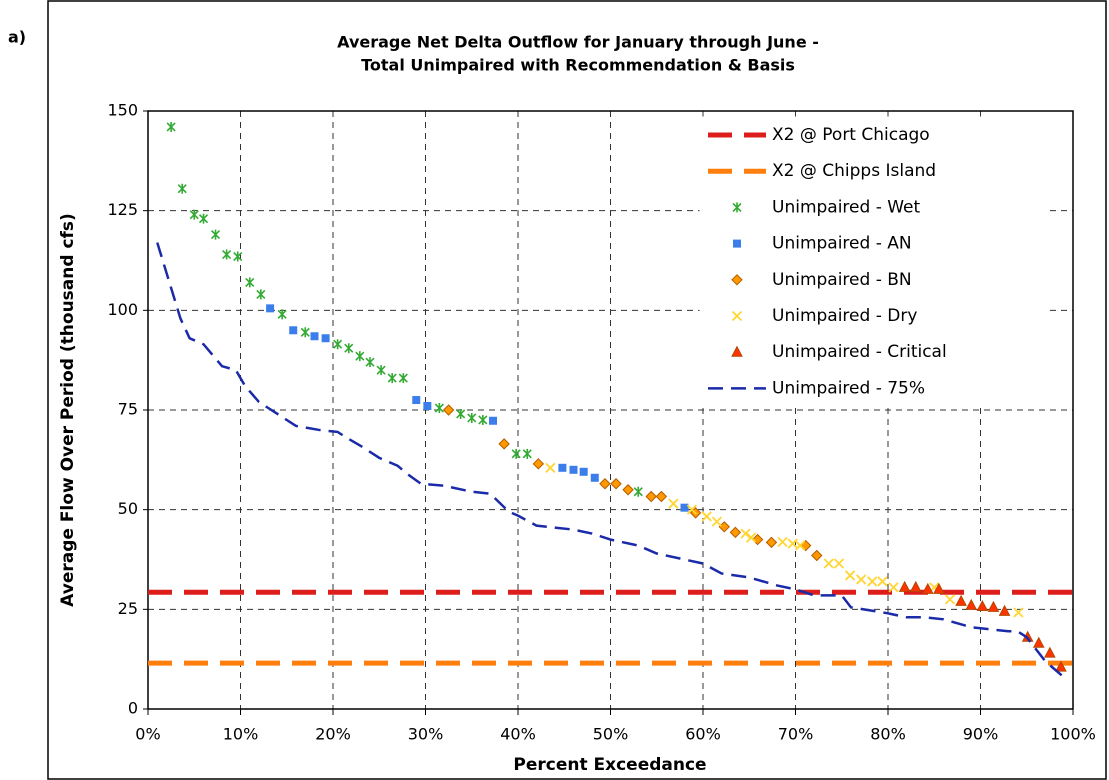 The width and height of the screenshot is (1109, 780). I want to click on x-tick-label: 60%, so click(703, 734).